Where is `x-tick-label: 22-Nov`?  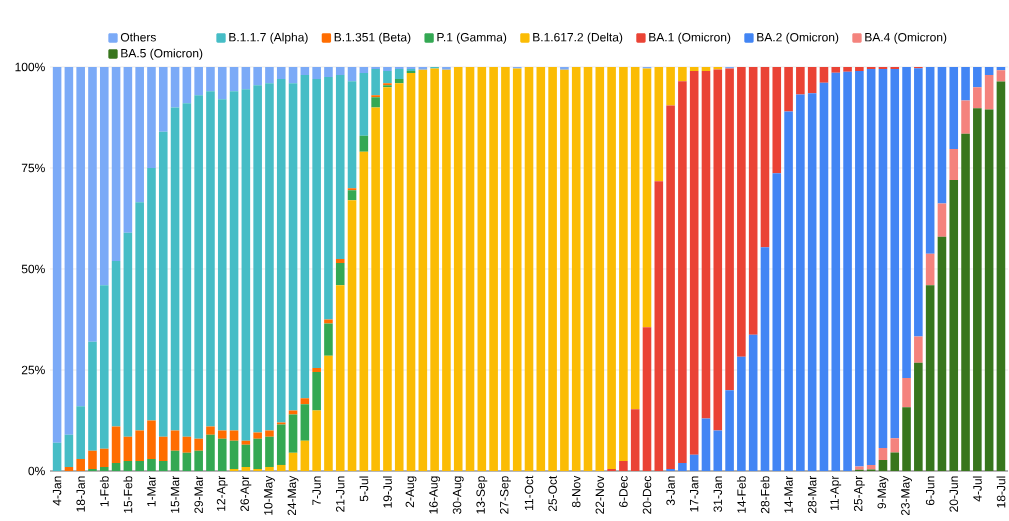
x-tick-label: 22-Nov is located at coordinates (600, 494).